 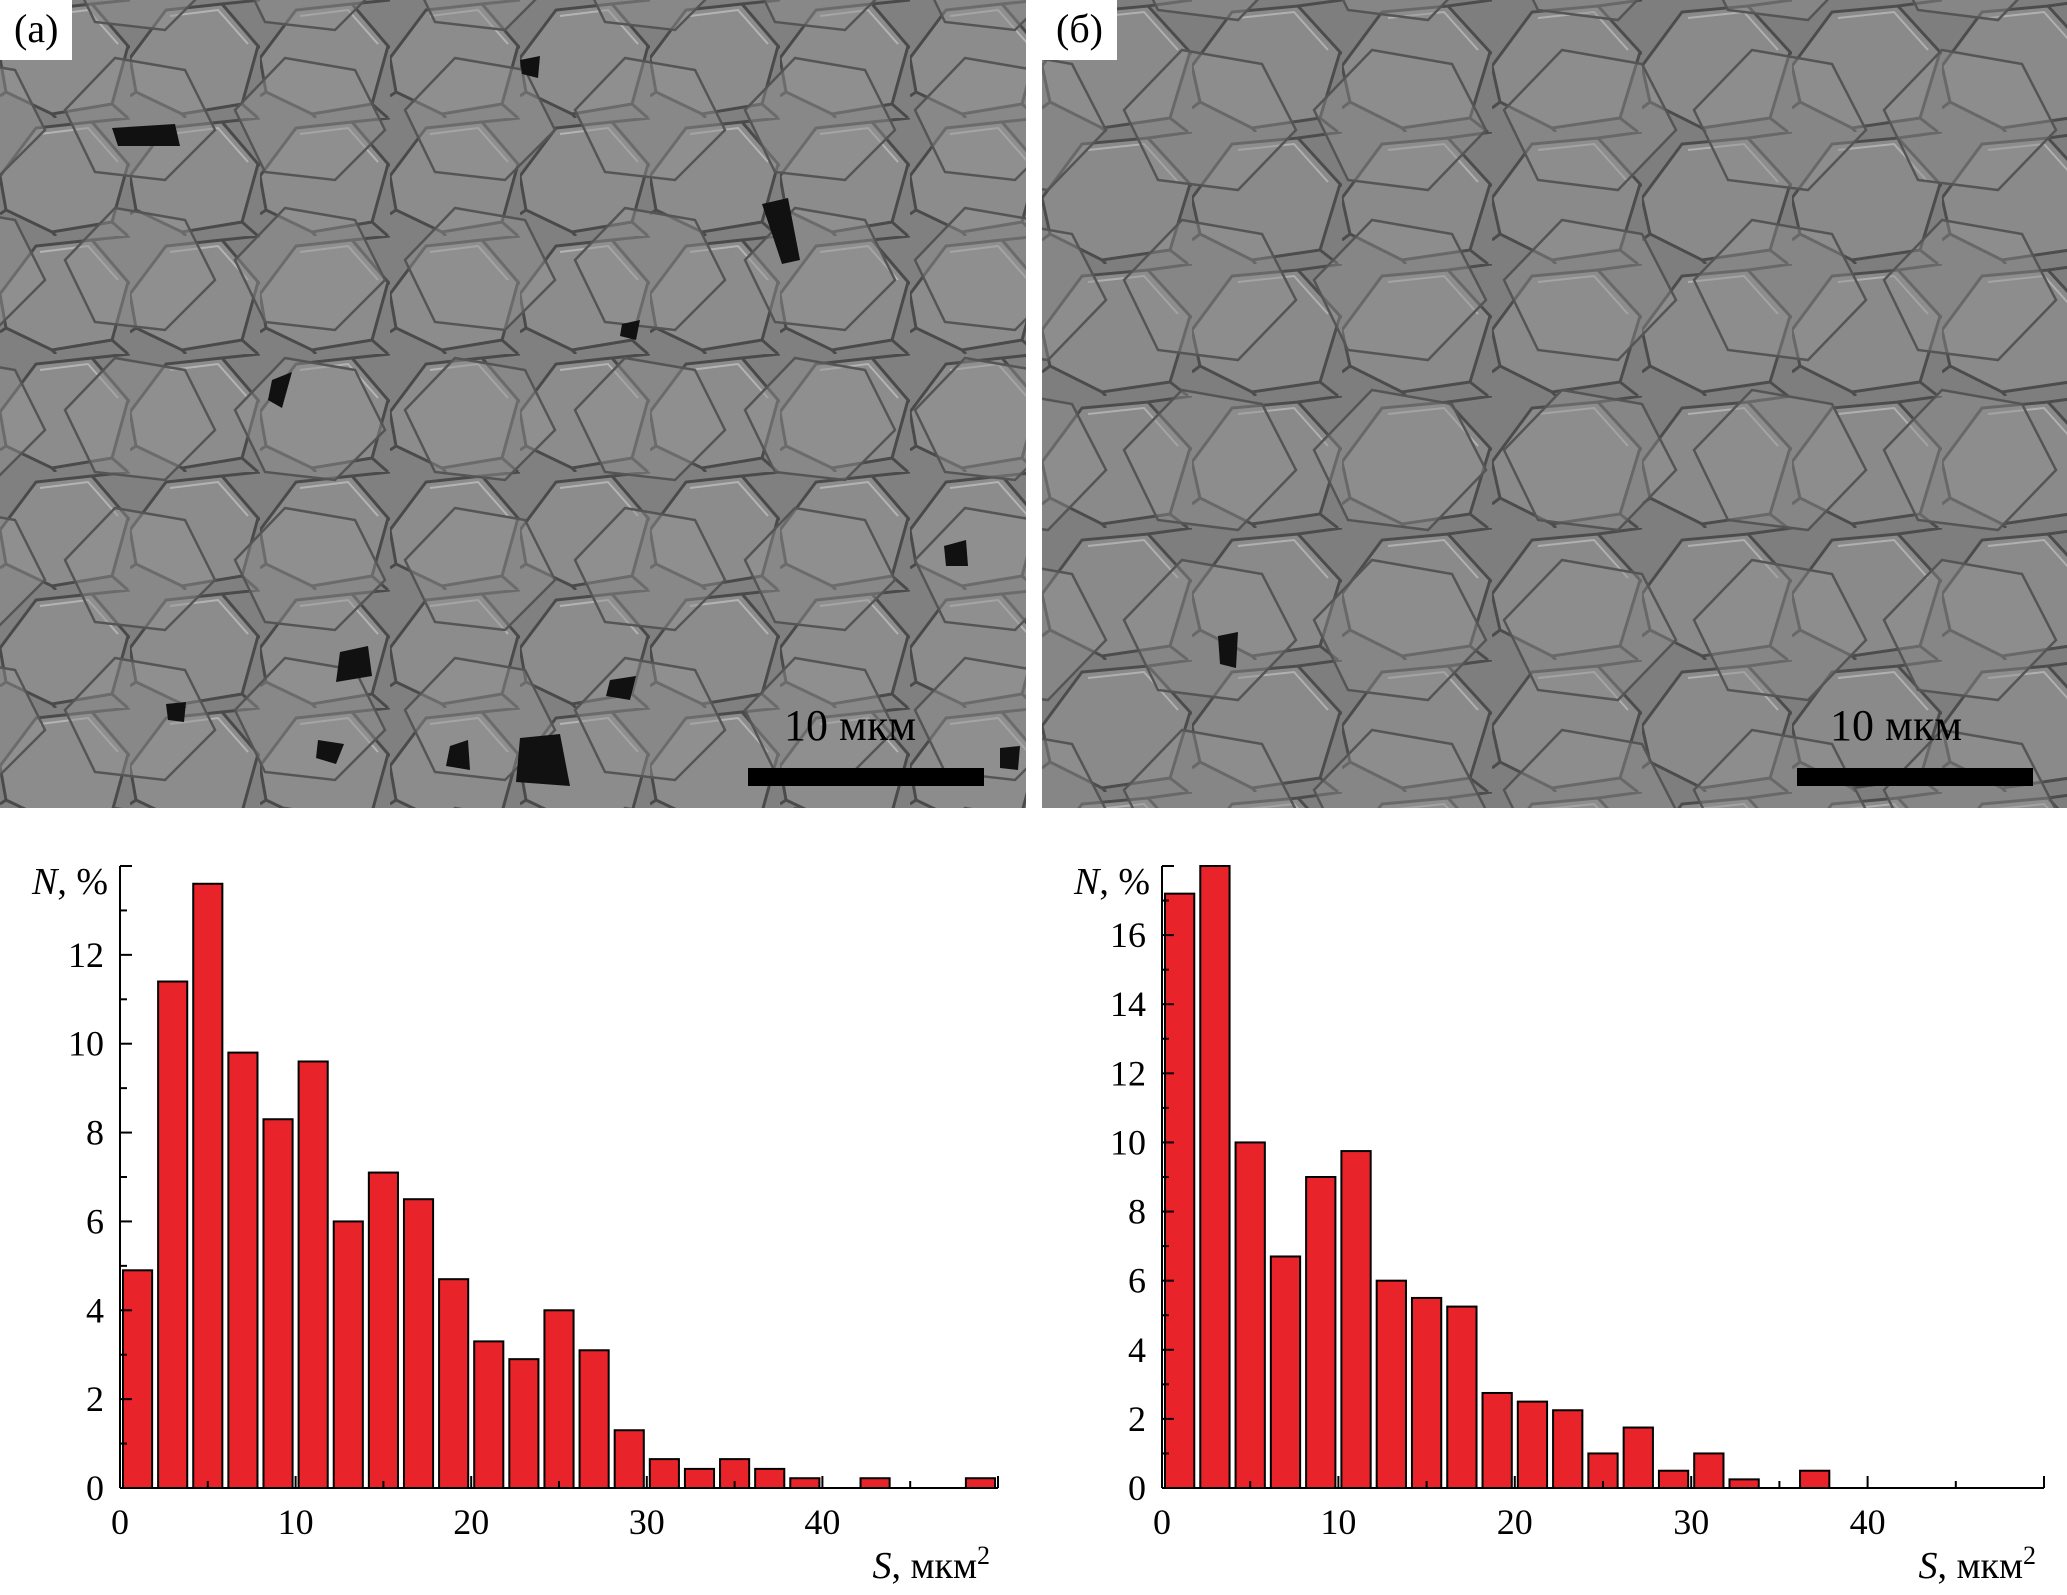 What do you see at coordinates (296, 1522) in the screenshot?
I see `x-tick-label-a-10: 10` at bounding box center [296, 1522].